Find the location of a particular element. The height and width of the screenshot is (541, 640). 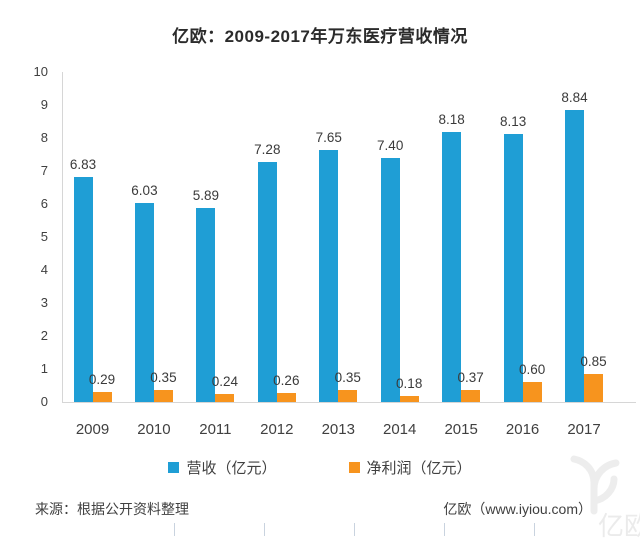

profit-value-label: 0.18 is located at coordinates (409, 384).